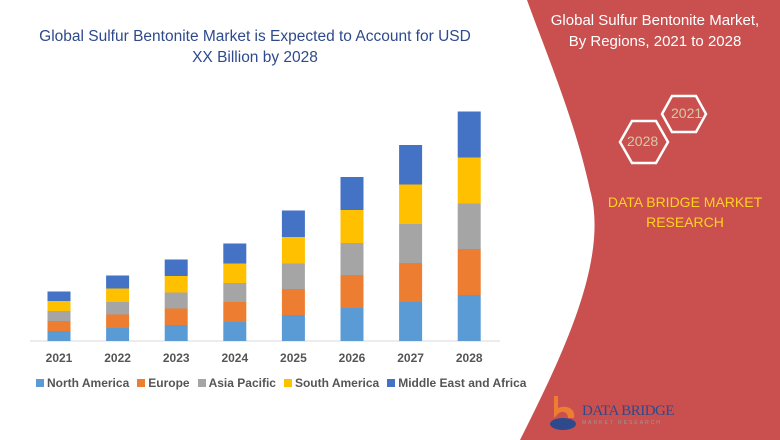  I want to click on bar-segment-2023-north-america, so click(176, 333).